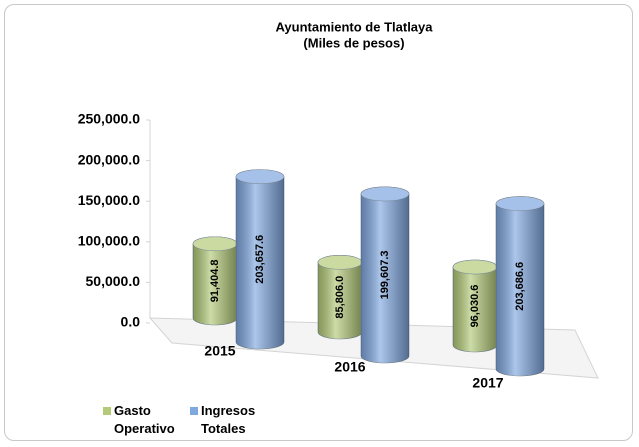  I want to click on y-tick-label: 250,000.0, so click(109, 119).